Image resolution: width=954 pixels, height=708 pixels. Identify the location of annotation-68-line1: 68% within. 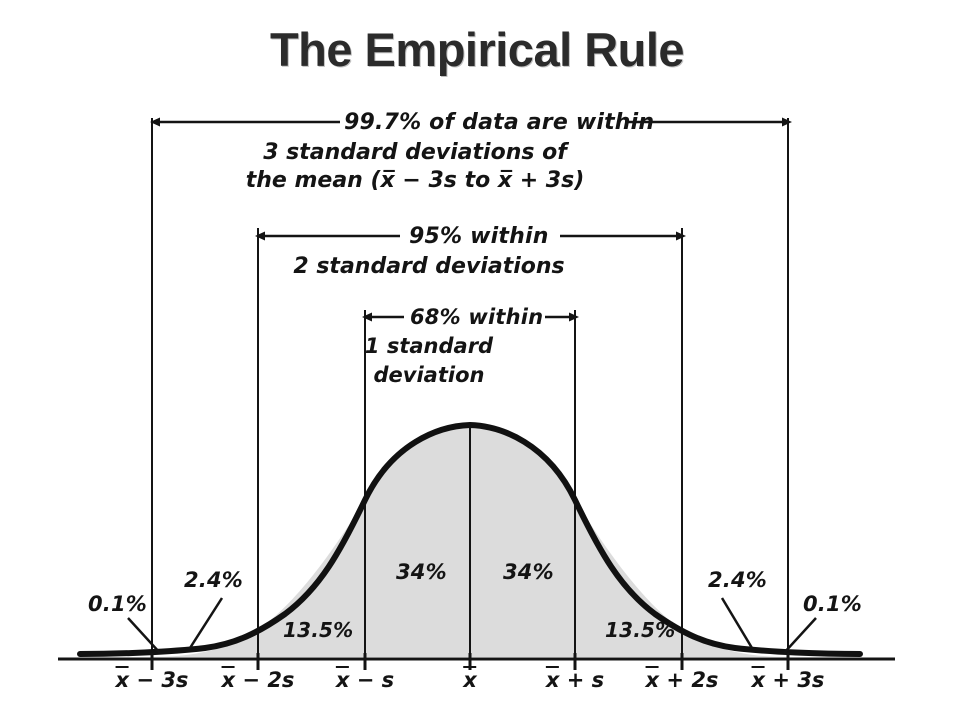
(477, 317).